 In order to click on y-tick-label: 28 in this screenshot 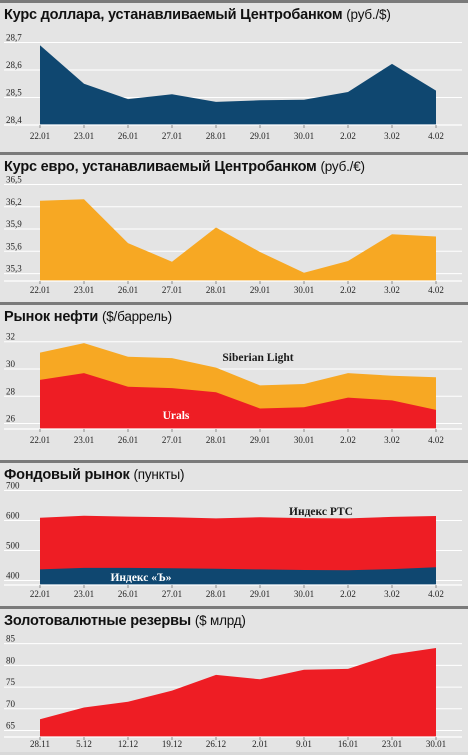, I will do `click(11, 391)`.